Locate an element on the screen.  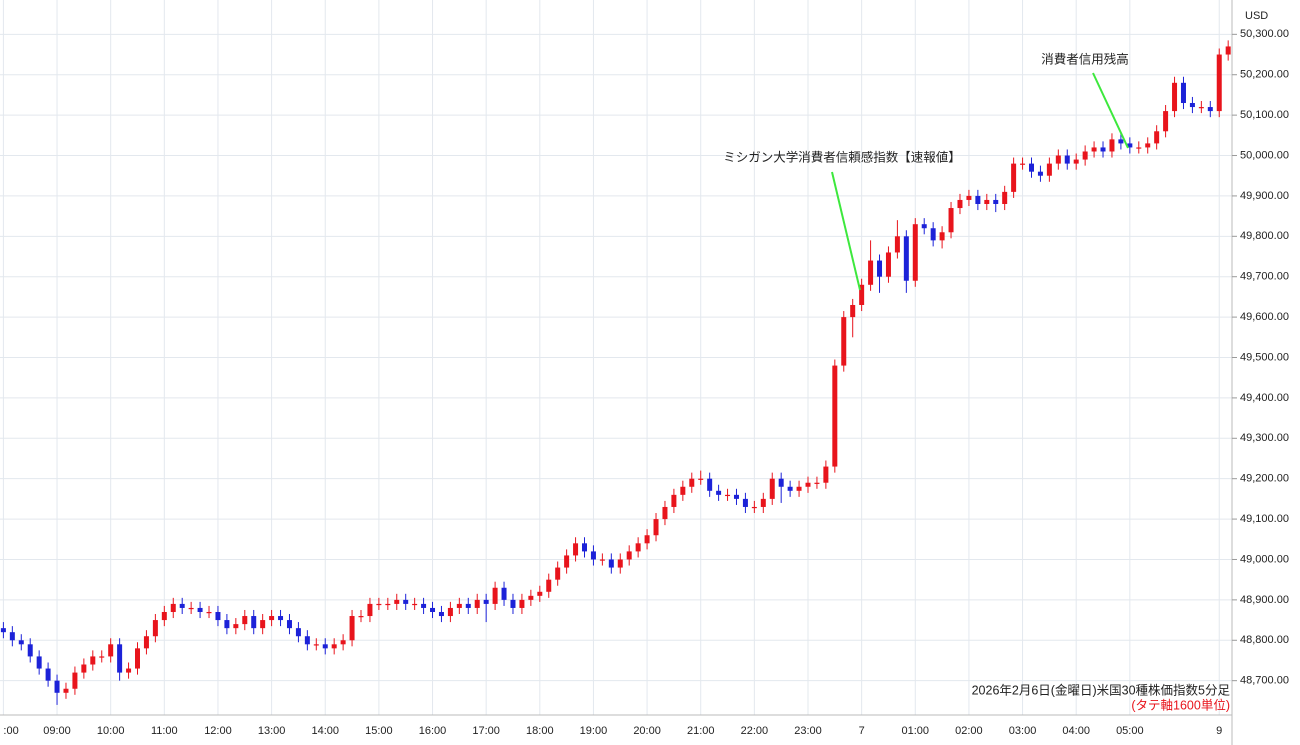
y-tick-label: 49,200.00 is located at coordinates (1264, 479).